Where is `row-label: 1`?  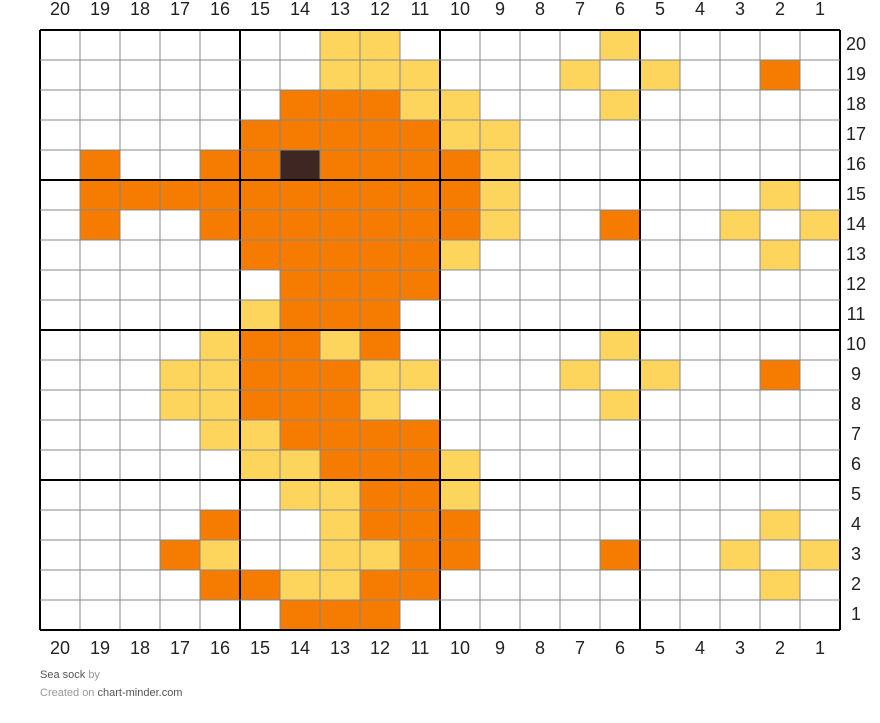
row-label: 1 is located at coordinates (856, 614).